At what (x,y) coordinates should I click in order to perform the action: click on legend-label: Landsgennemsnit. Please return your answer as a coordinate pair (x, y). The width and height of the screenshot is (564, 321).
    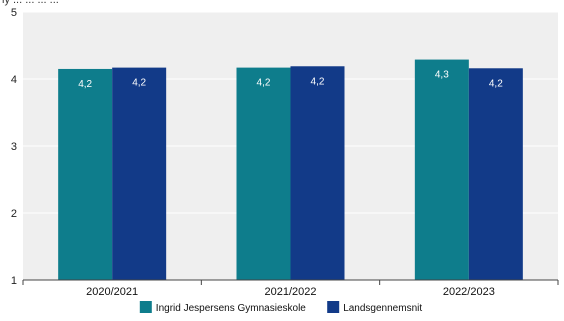
    Looking at the image, I should click on (382, 308).